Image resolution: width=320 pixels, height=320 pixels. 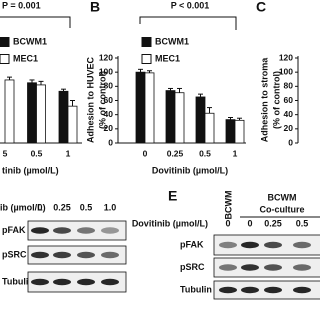 I want to click on x-axis-label: Dovitinib (µmol/L), so click(x=190, y=170).